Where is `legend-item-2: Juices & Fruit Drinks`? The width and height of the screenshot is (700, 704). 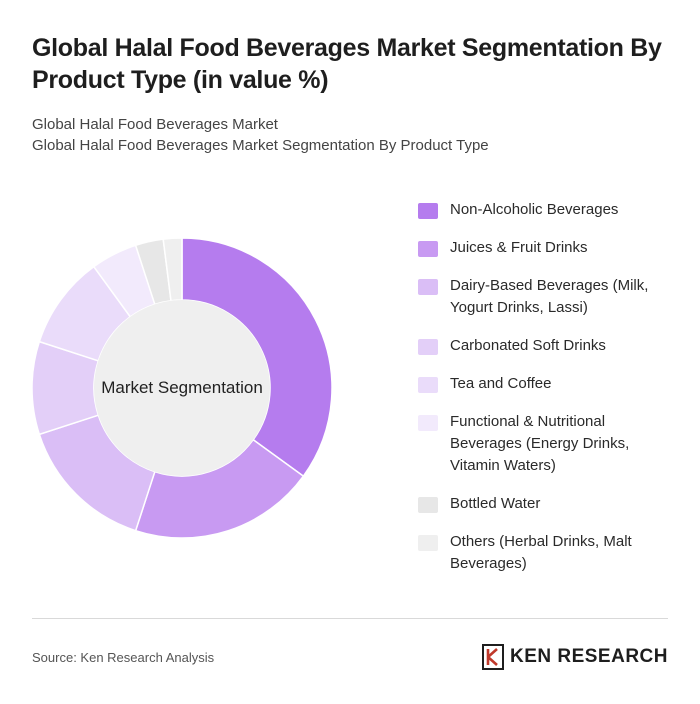 legend-item-2: Juices & Fruit Drinks is located at coordinates (548, 248).